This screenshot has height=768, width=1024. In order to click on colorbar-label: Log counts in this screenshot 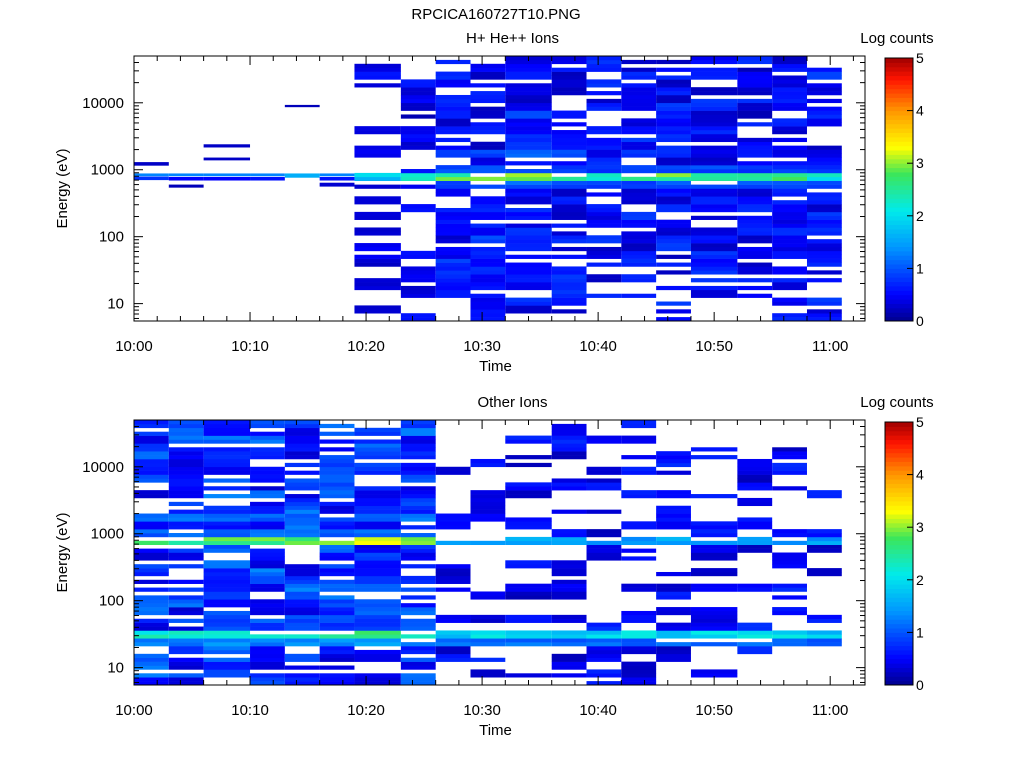, I will do `click(896, 402)`.